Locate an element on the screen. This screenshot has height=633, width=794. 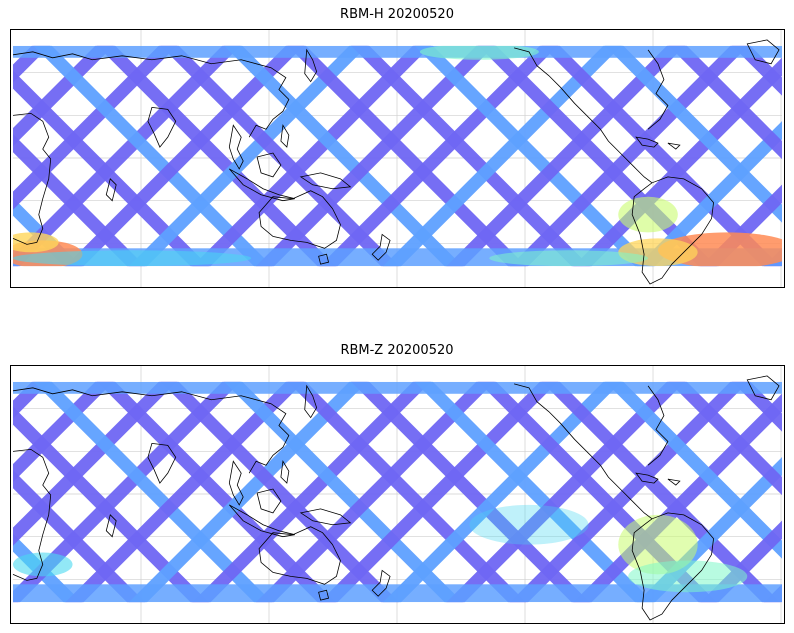
bottom-high-value-regions is located at coordinates (380, 548).